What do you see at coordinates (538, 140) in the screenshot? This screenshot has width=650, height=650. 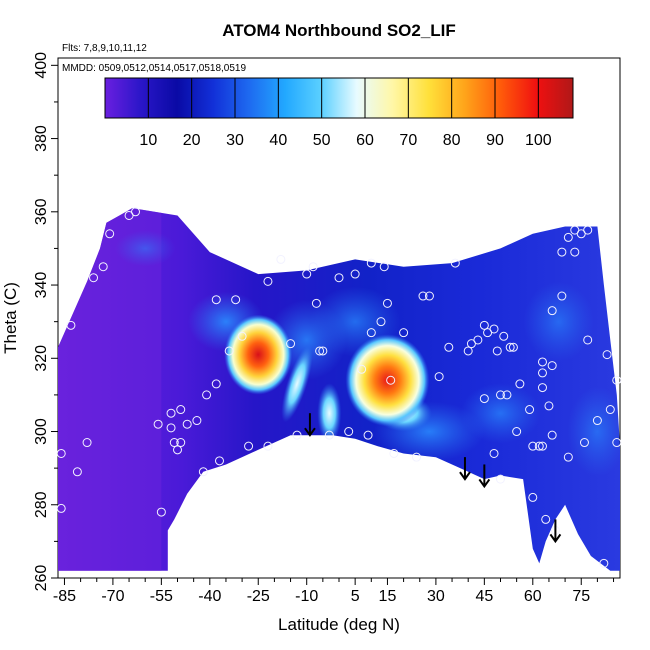 I see `colorbar-tick-label: 100` at bounding box center [538, 140].